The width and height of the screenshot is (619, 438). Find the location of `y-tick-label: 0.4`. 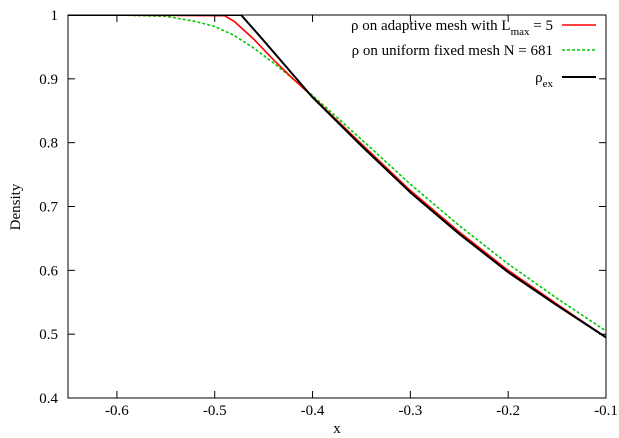

y-tick-label: 0.4 is located at coordinates (48, 399).